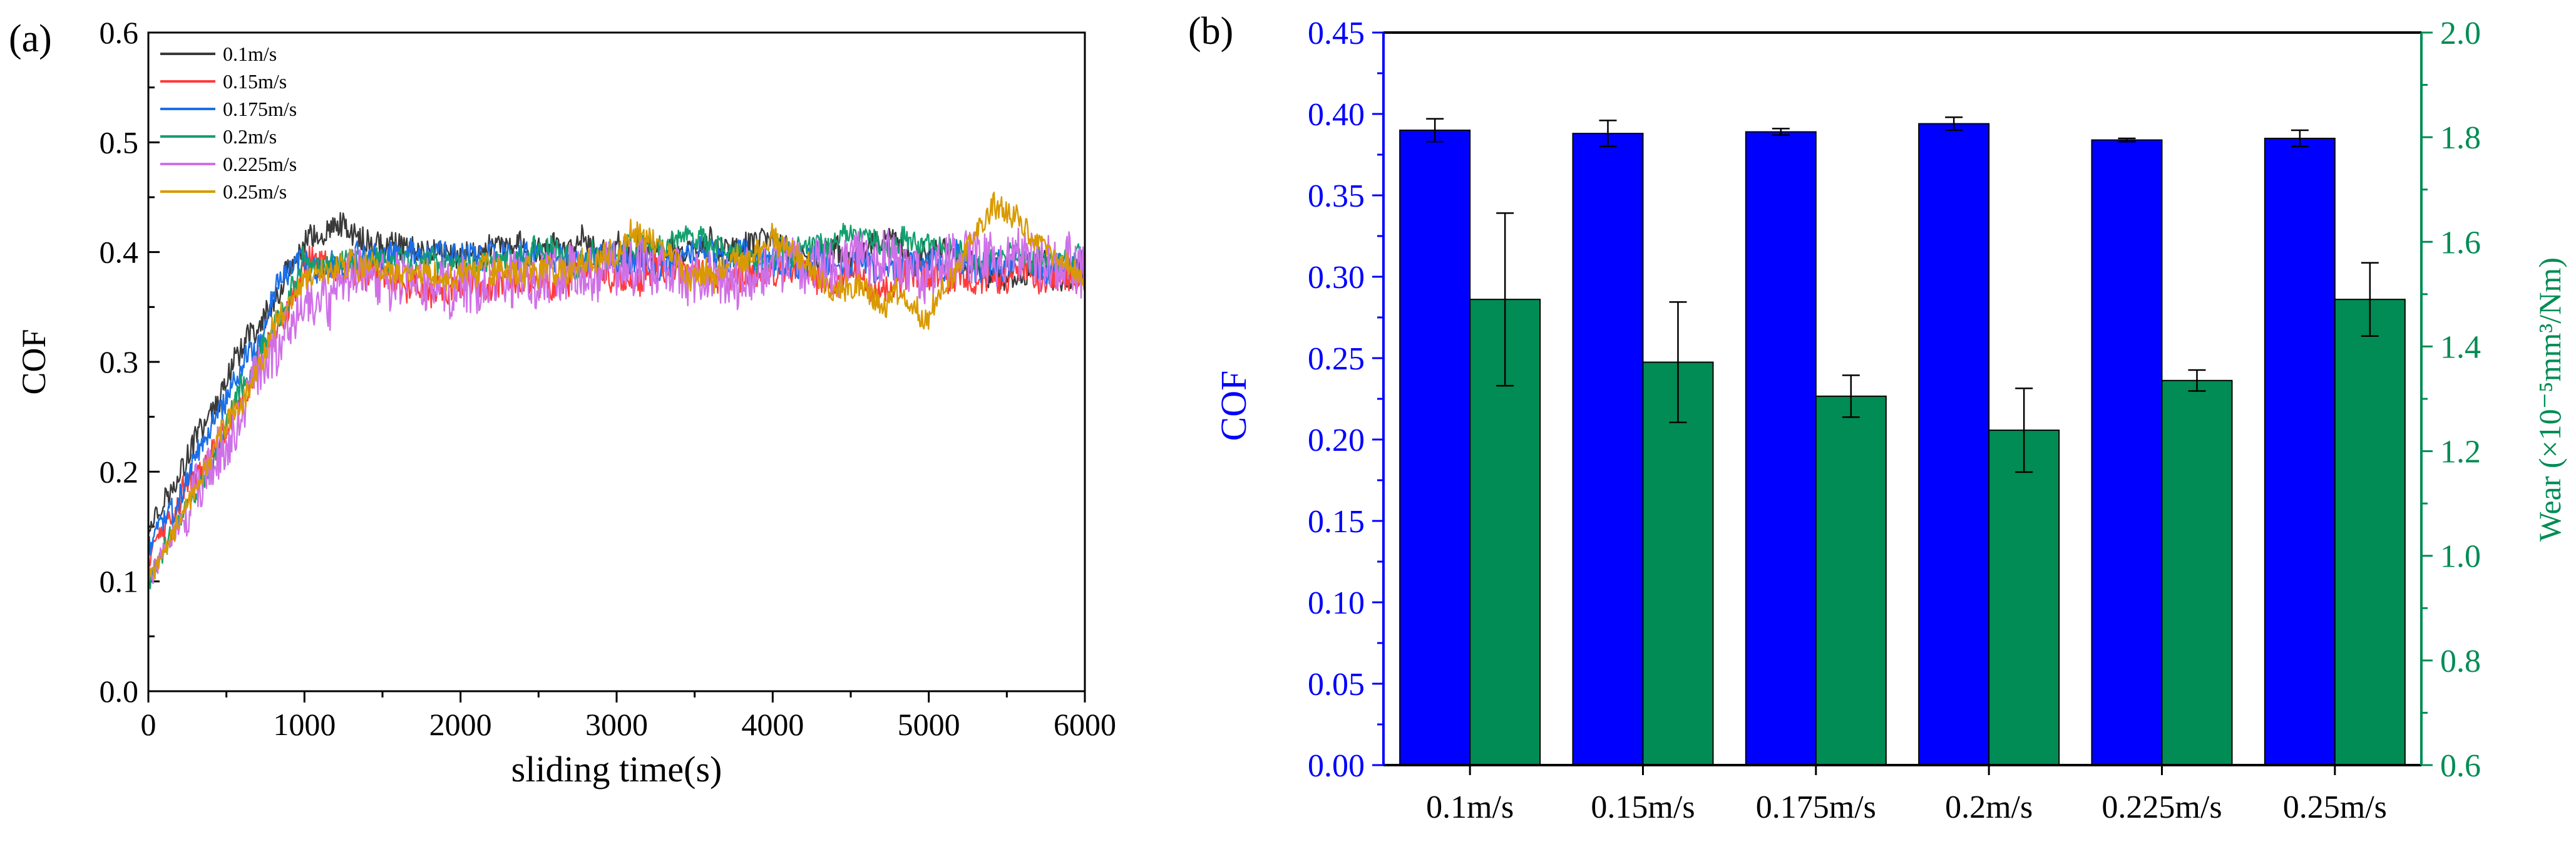 Image resolution: width=2576 pixels, height=849 pixels. What do you see at coordinates (1210, 32) in the screenshot?
I see `panel-b-label: (b)` at bounding box center [1210, 32].